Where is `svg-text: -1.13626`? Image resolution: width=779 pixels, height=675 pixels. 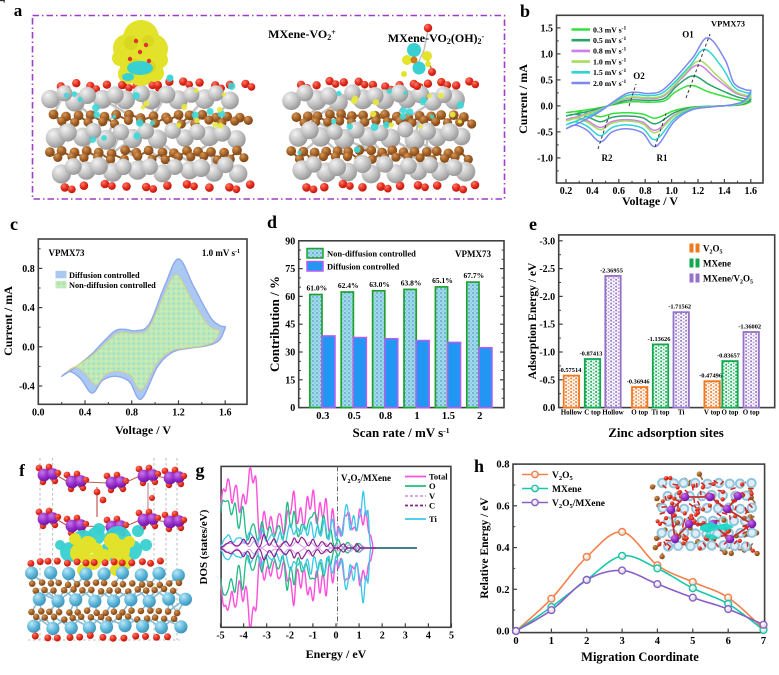
svg-text: -1.13626 is located at coordinates (660, 339).